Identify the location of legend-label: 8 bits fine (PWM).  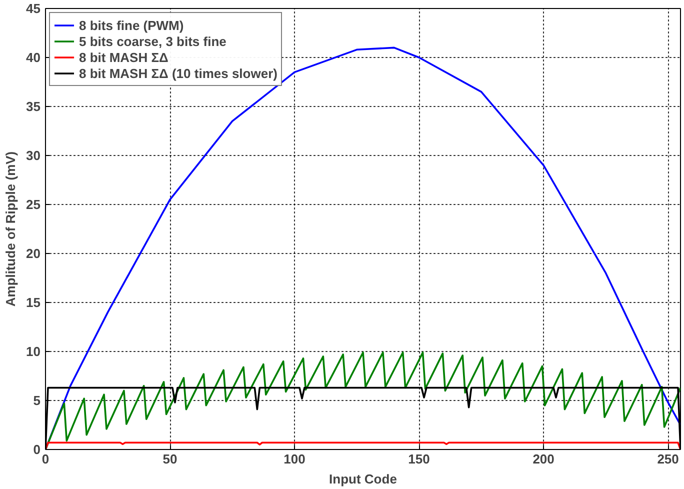
(131, 25).